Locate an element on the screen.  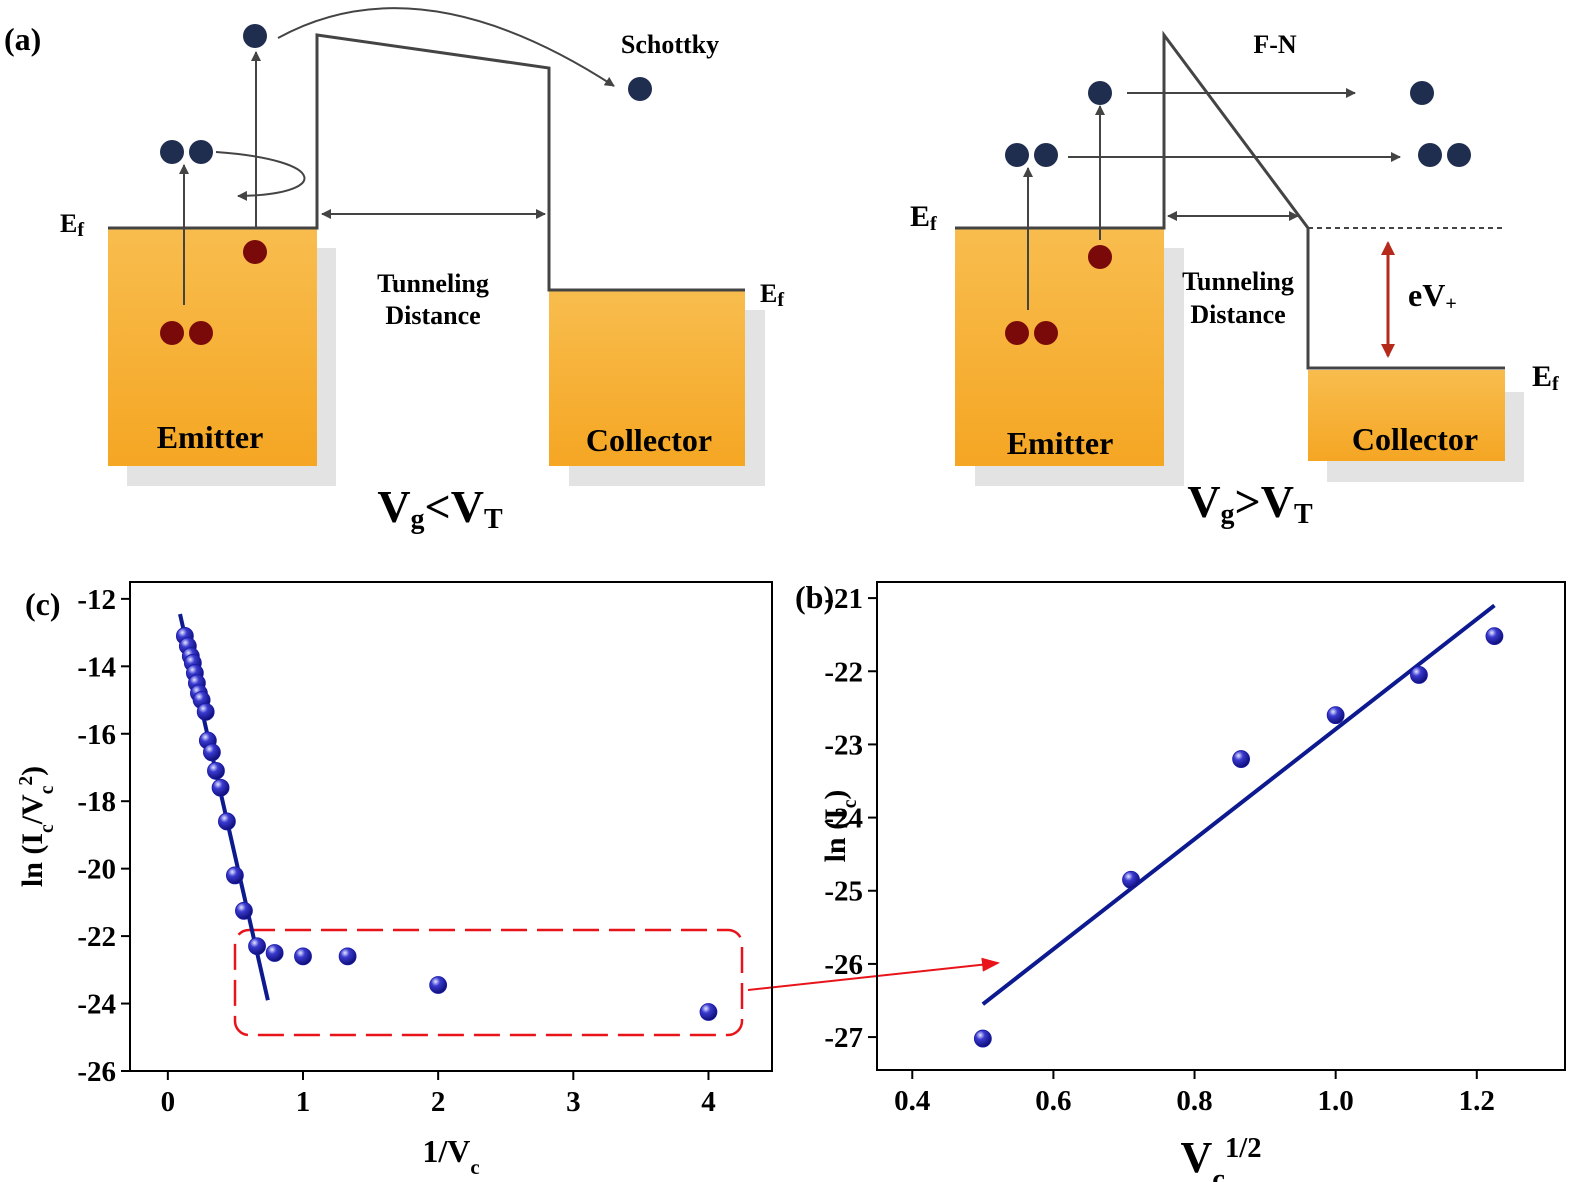
y-tick-label: -23 is located at coordinates (843, 745).